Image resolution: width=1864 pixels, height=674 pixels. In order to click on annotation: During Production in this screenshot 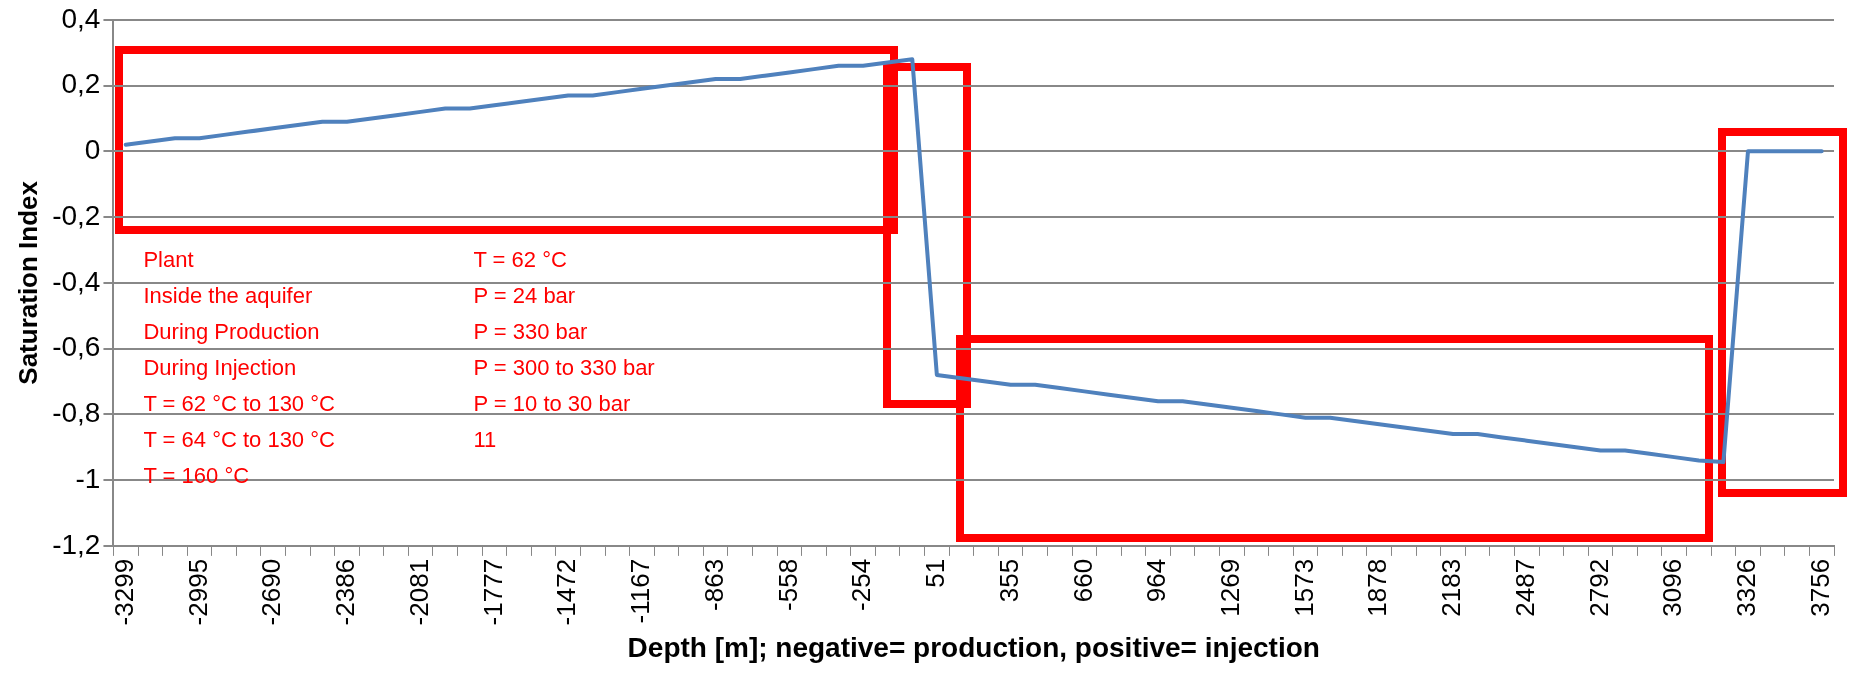, I will do `click(231, 332)`.